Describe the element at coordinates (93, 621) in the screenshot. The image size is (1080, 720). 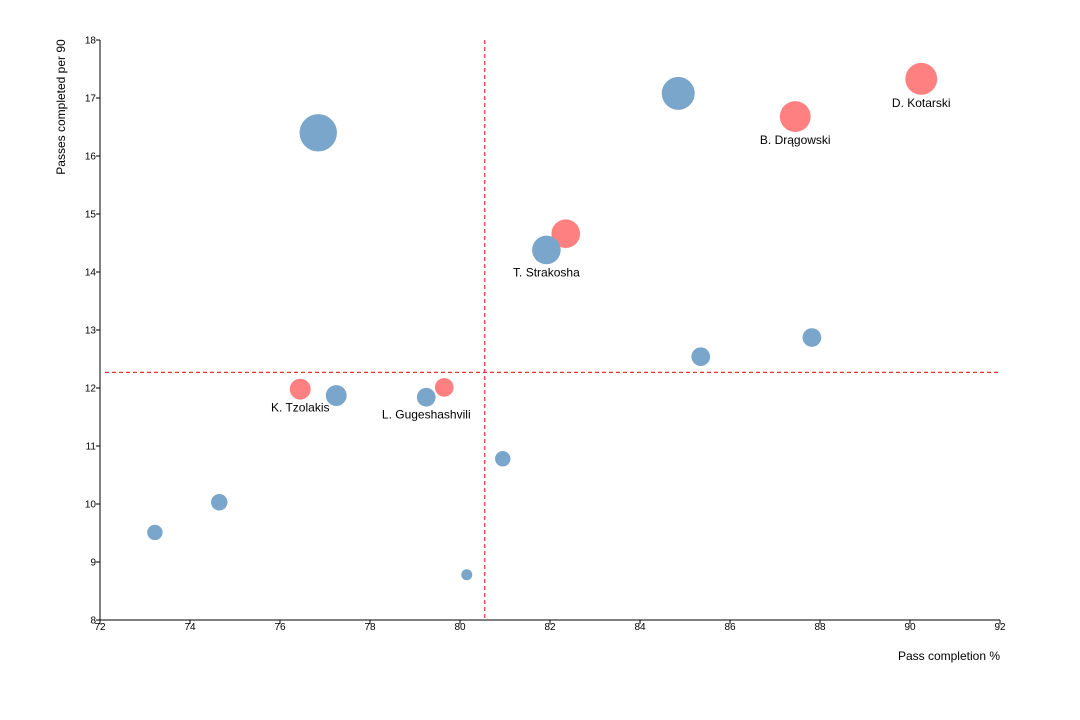
I see `y-tick-label: 8` at that location.